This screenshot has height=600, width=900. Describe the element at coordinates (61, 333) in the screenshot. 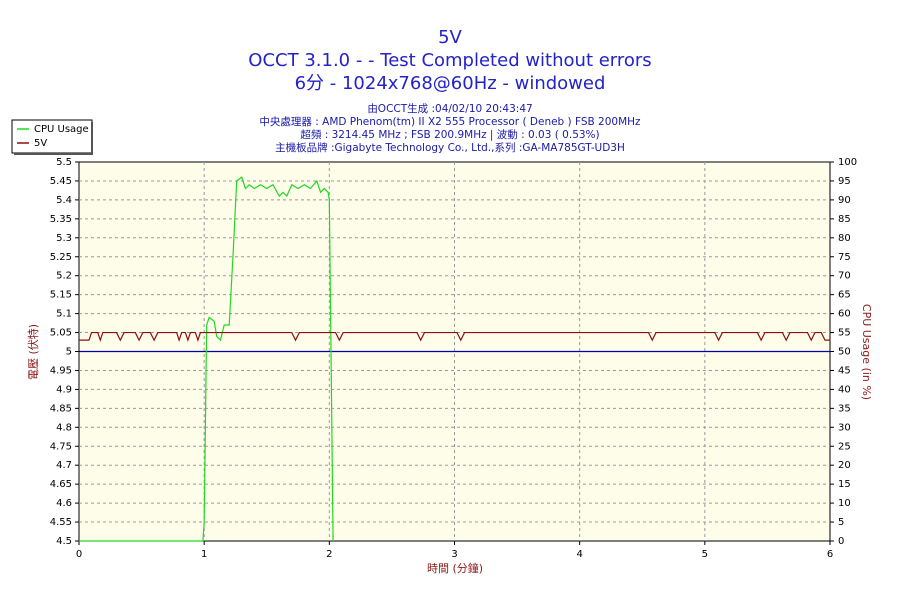

I see `y-tick-label: 5.05` at that location.